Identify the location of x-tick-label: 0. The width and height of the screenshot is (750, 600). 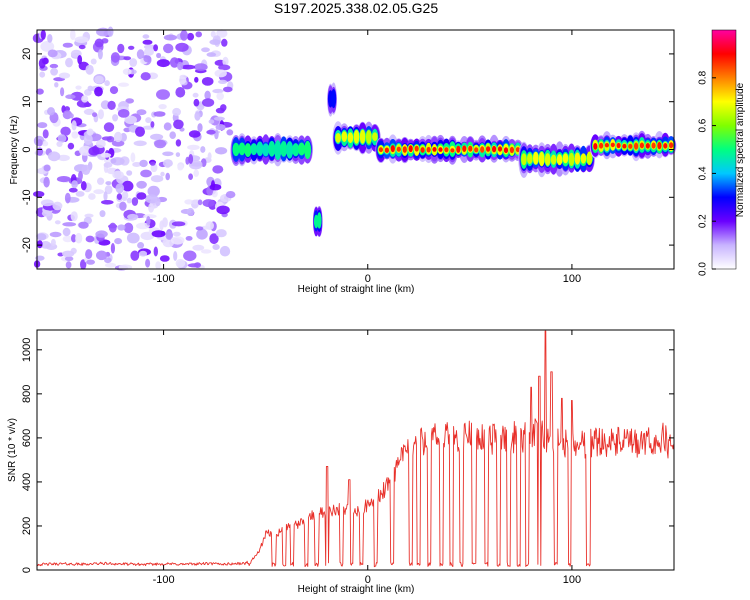
(368, 580).